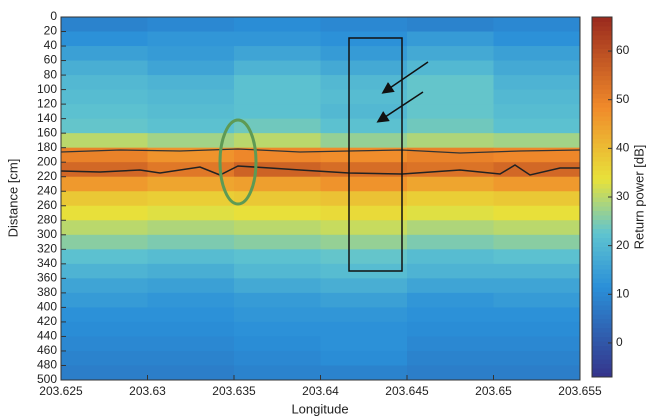 The width and height of the screenshot is (648, 418). Describe the element at coordinates (407, 391) in the screenshot. I see `x-tick-label: 203.645` at that location.